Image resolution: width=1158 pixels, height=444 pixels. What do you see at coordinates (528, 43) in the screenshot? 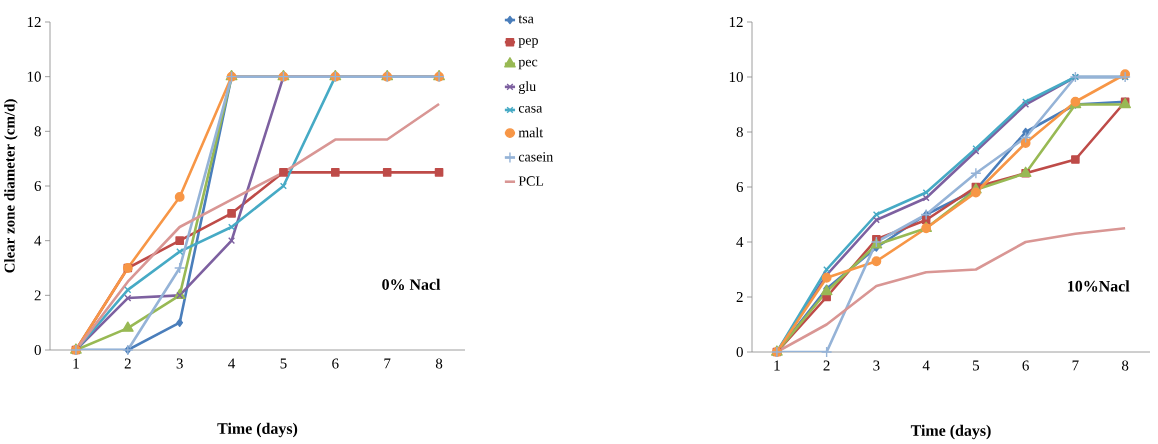
I see `legend-label: pep` at bounding box center [528, 43].